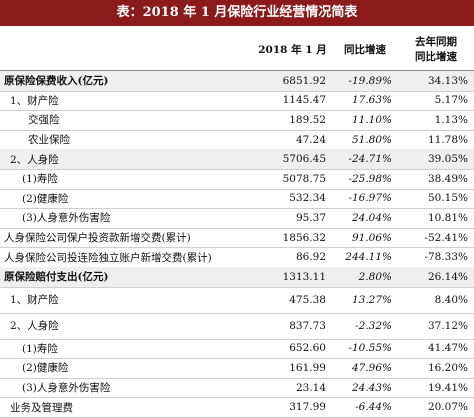  What do you see at coordinates (108, 257) in the screenshot?
I see `row-label: 人身保险公司投连险独立账户新增交费(累计)` at bounding box center [108, 257].